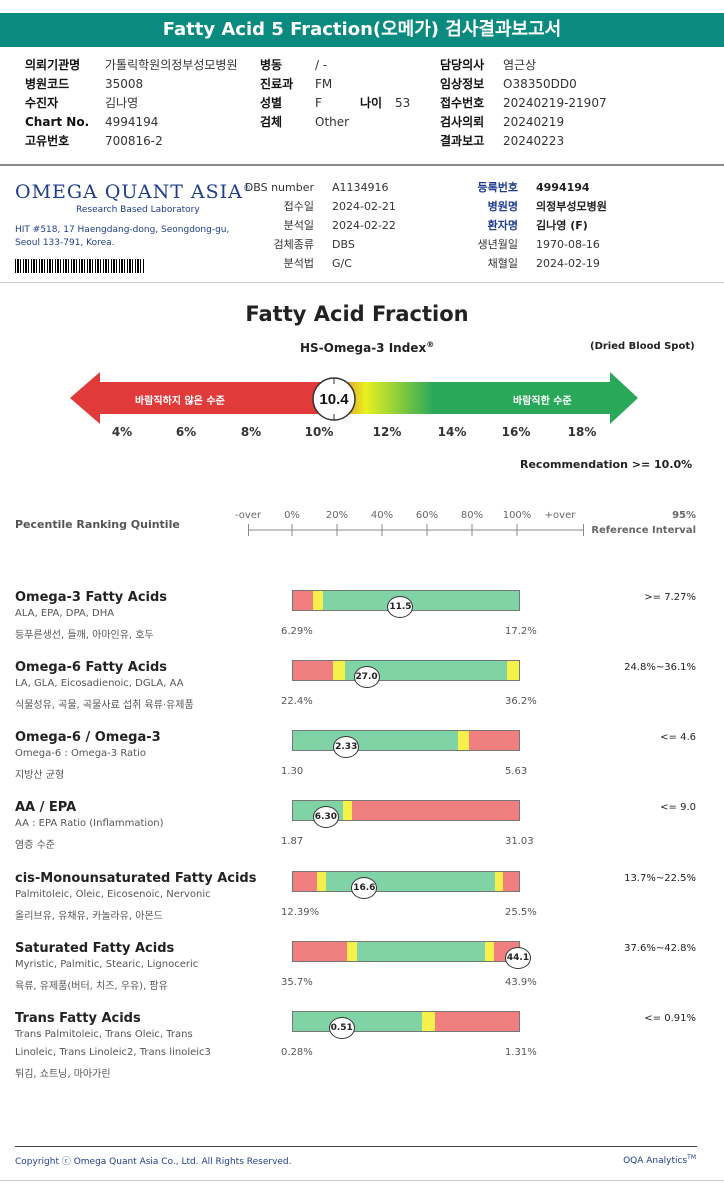 The width and height of the screenshot is (724, 1191). What do you see at coordinates (81, 753) in the screenshot?
I see `row-subtitle: Omega-6 : Omega-3 Ratio` at bounding box center [81, 753].